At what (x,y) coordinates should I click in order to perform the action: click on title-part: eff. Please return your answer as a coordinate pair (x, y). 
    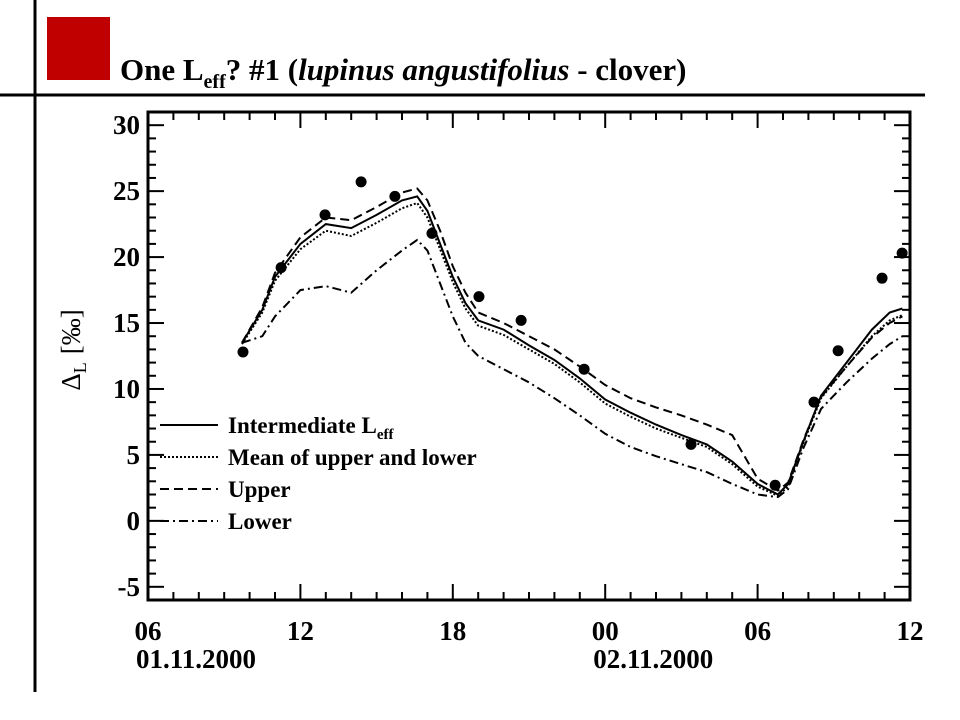
    Looking at the image, I should click on (215, 82).